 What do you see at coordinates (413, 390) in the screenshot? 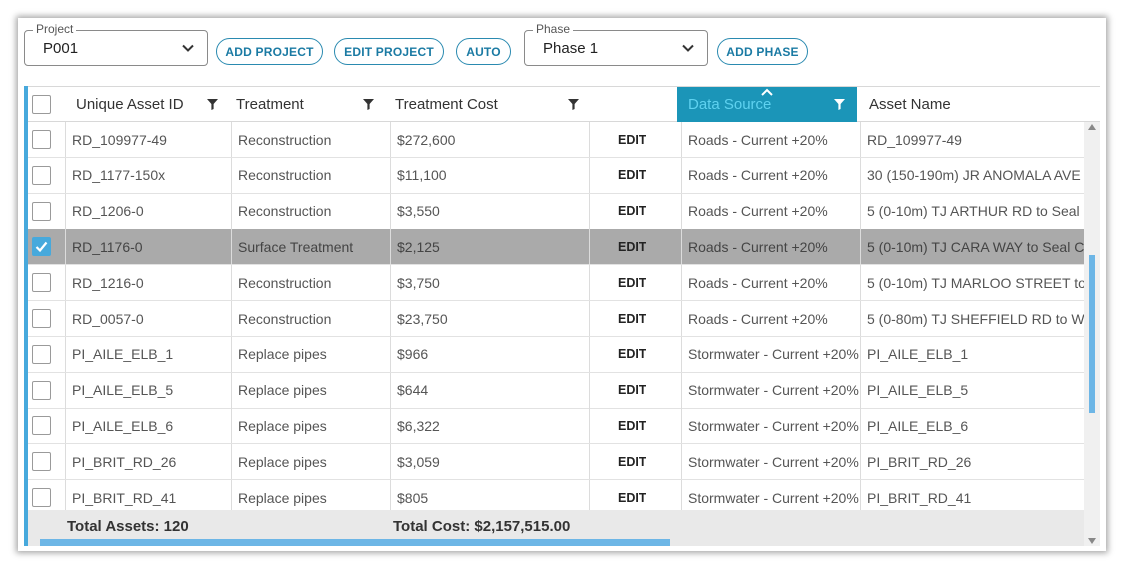
I see `cell-treatment-cost: $644` at bounding box center [413, 390].